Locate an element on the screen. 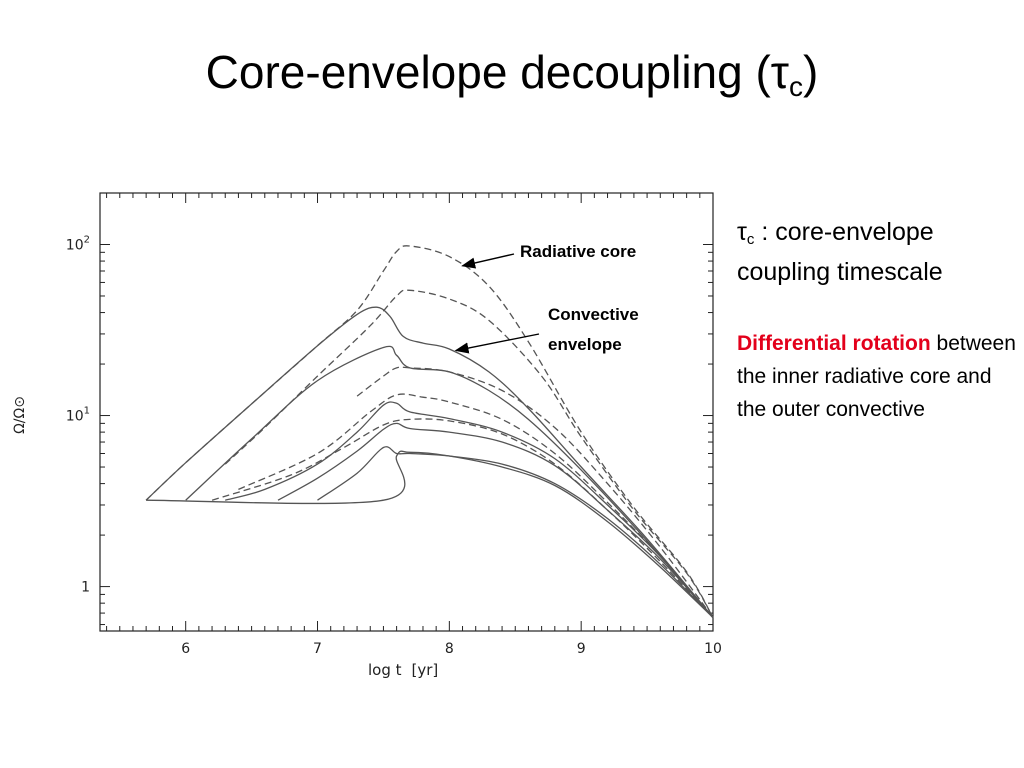 The width and height of the screenshot is (1024, 768). series-5-dashed-line is located at coordinates (462, 518).